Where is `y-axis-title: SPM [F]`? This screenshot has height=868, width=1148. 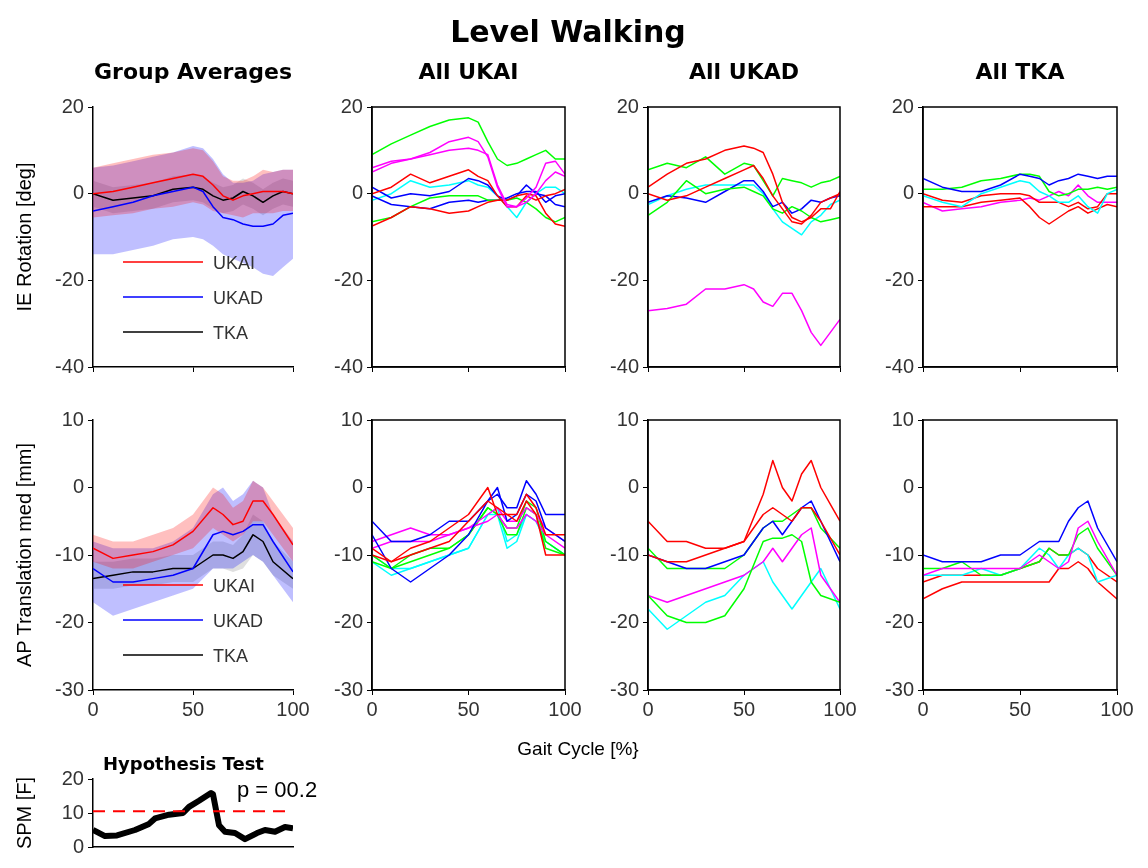 y-axis-title: SPM [F] is located at coordinates (23, 813).